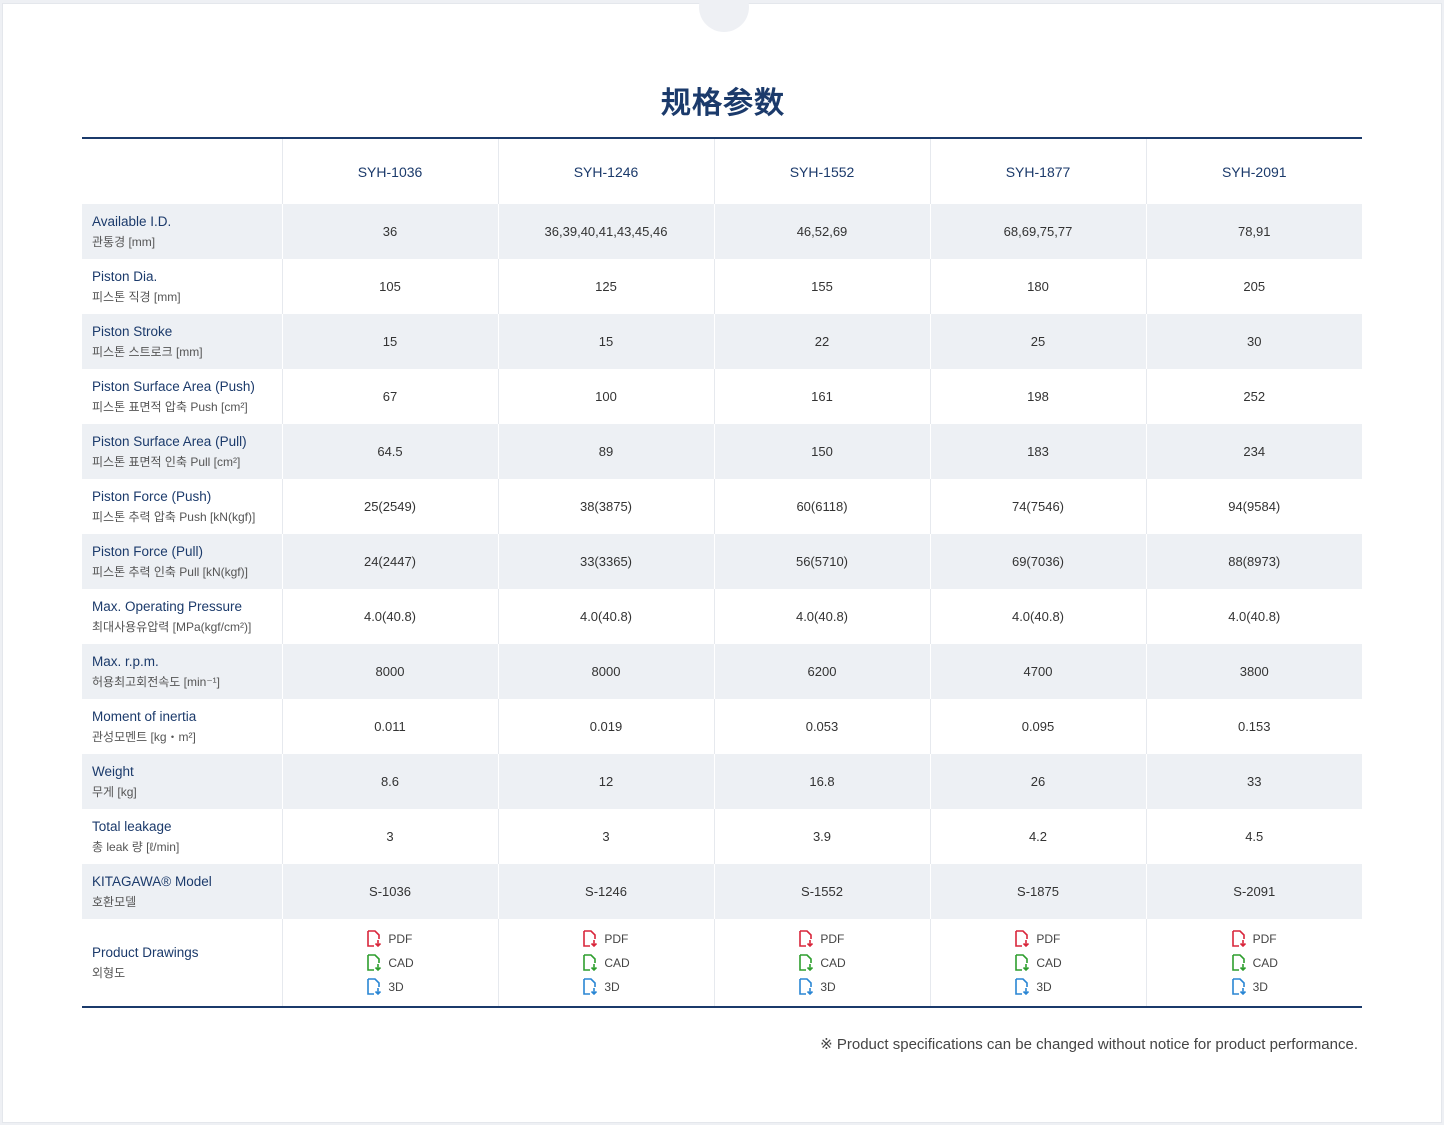 The height and width of the screenshot is (1125, 1444). I want to click on table-cell: 67, so click(389, 396).